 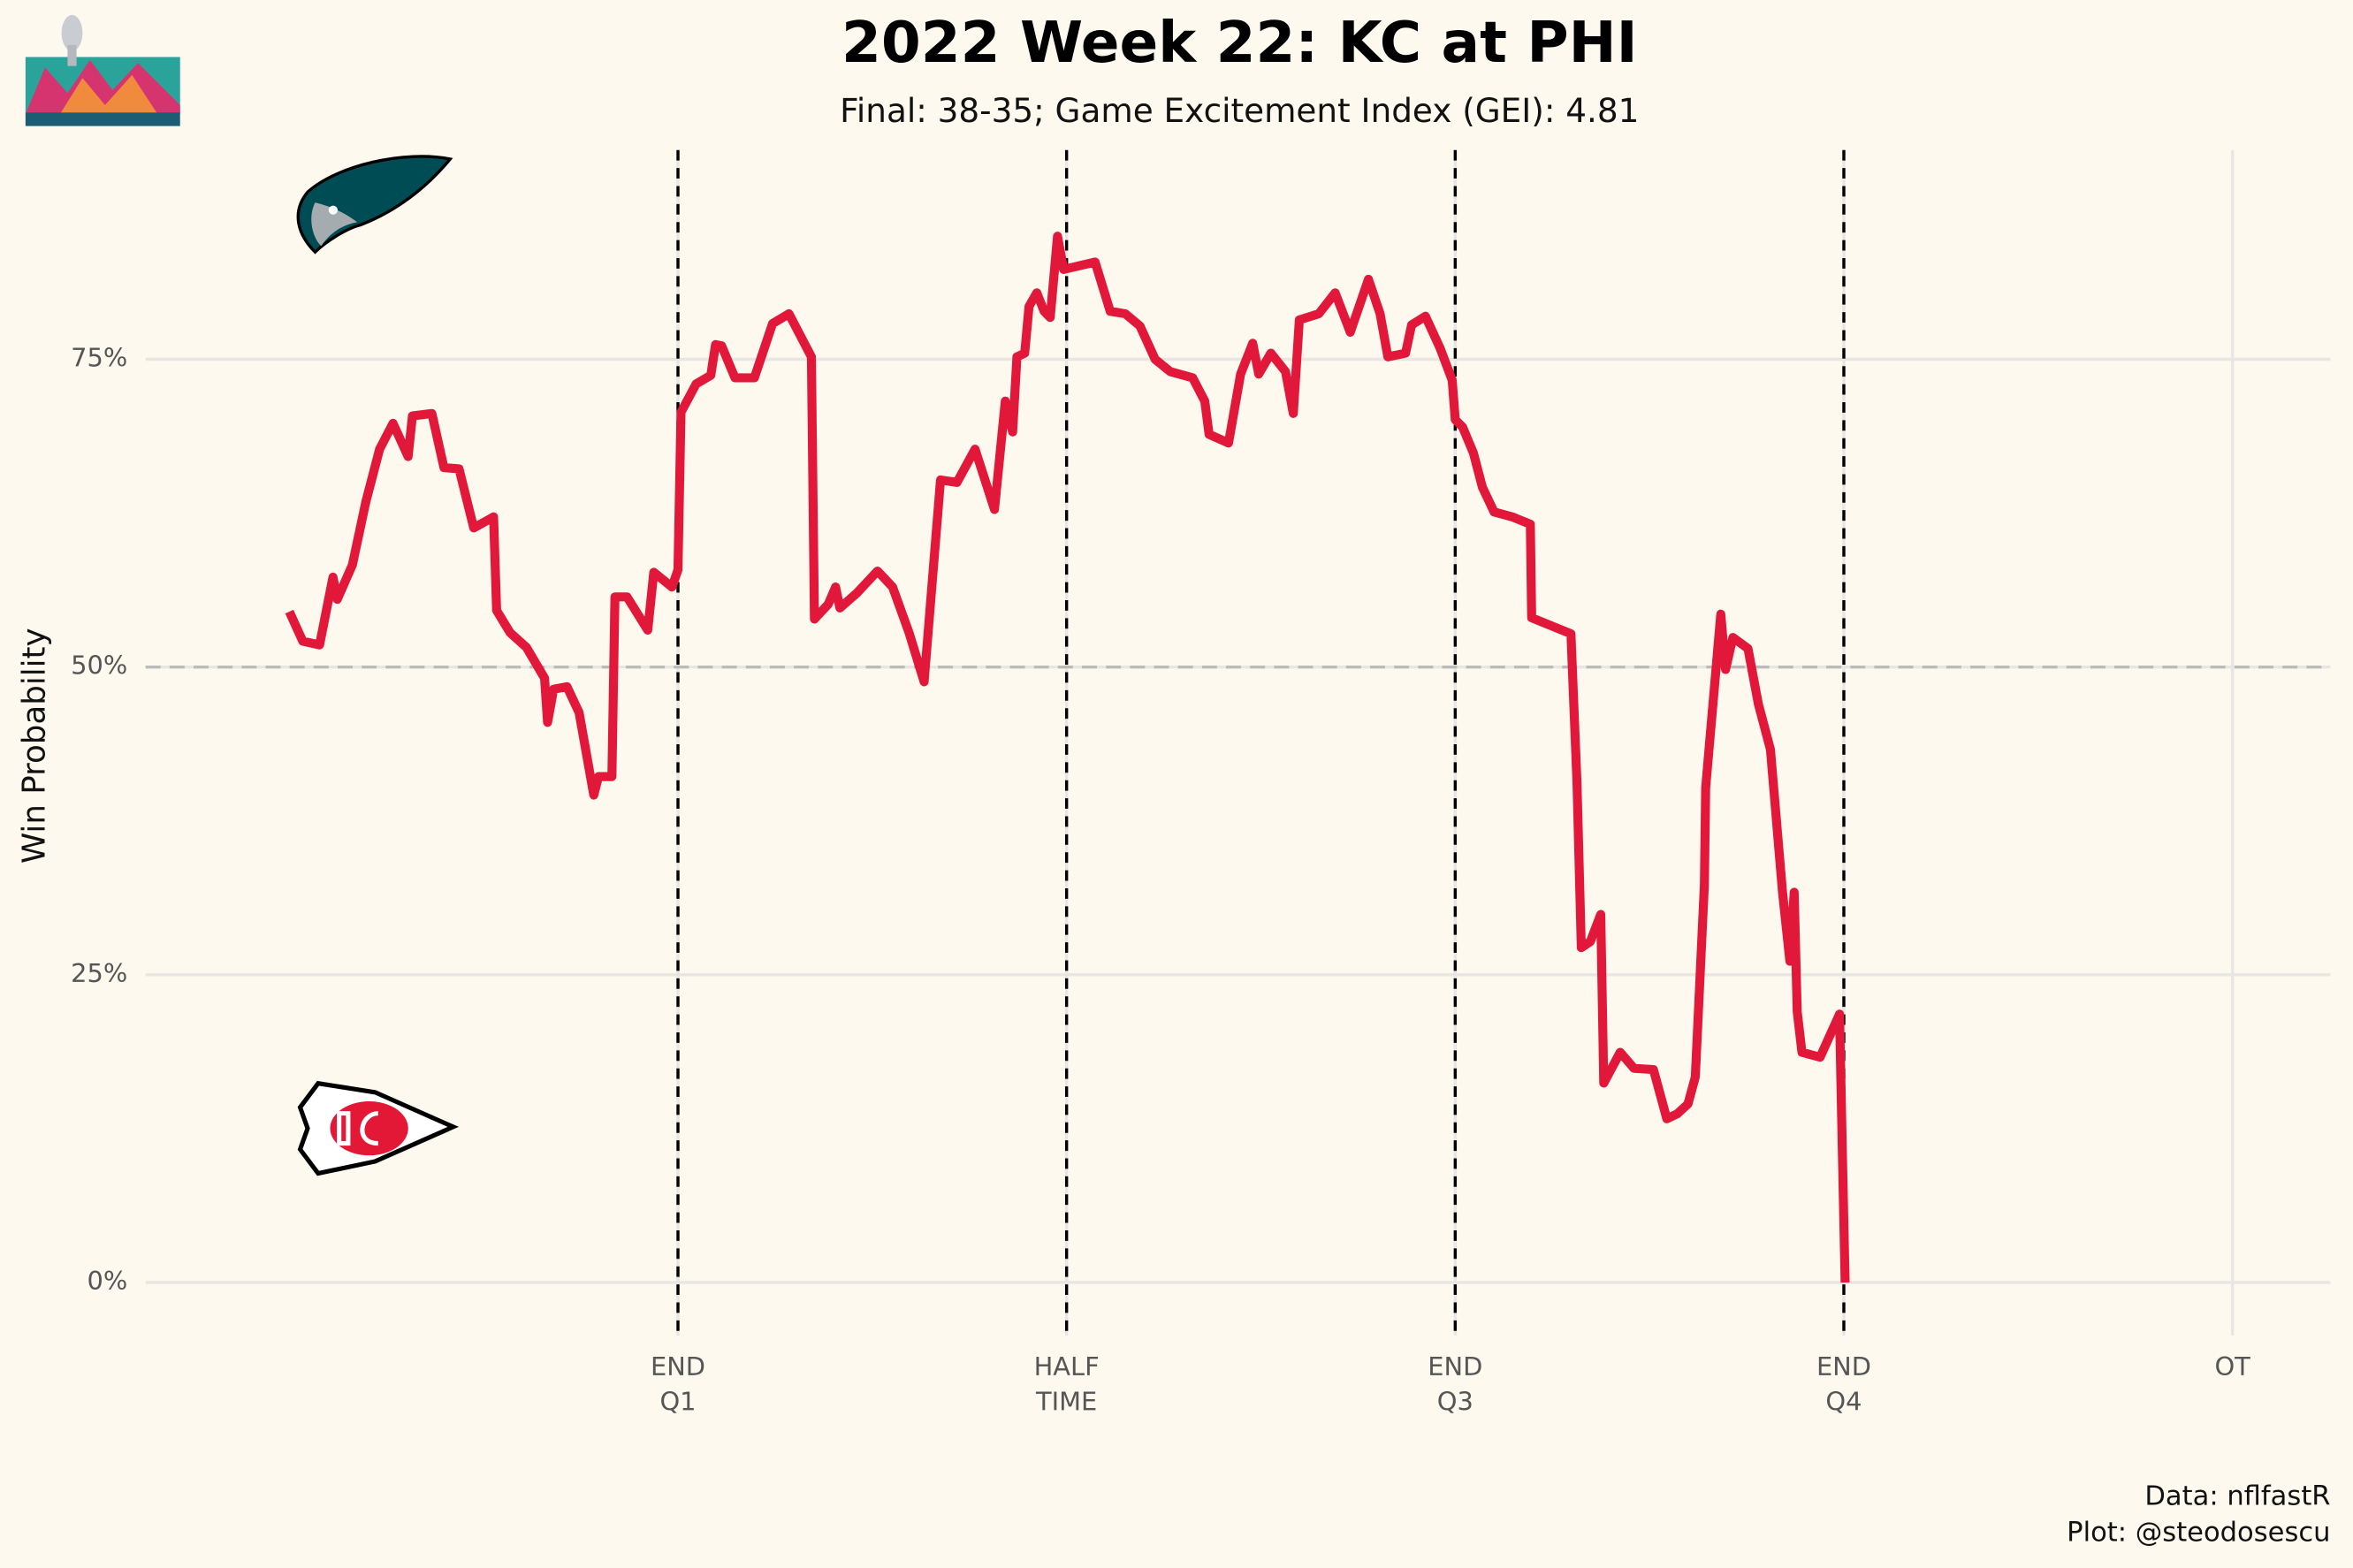 I want to click on caption: Data: nflfastR, so click(x=2237, y=1497).